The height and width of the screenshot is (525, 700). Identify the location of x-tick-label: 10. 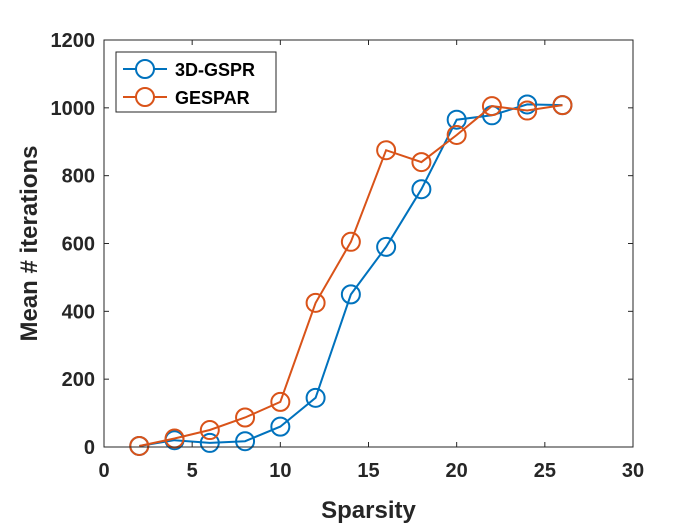
(280, 471).